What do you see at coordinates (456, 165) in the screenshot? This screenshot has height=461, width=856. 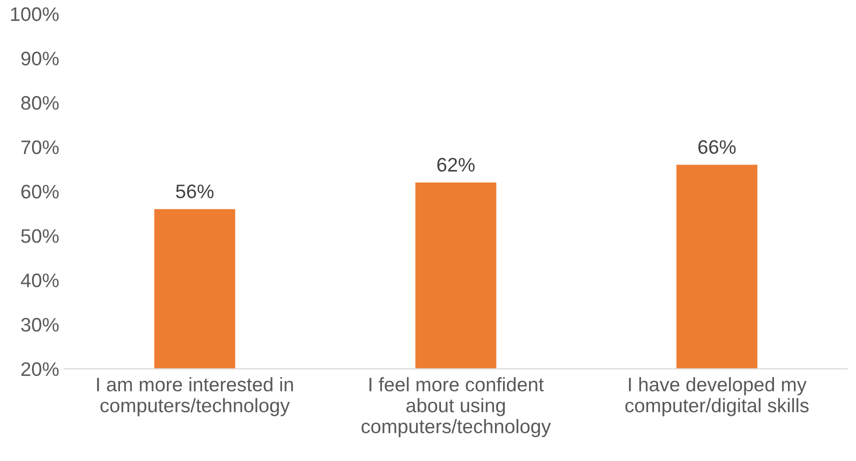 I see `data-label: 62%` at bounding box center [456, 165].